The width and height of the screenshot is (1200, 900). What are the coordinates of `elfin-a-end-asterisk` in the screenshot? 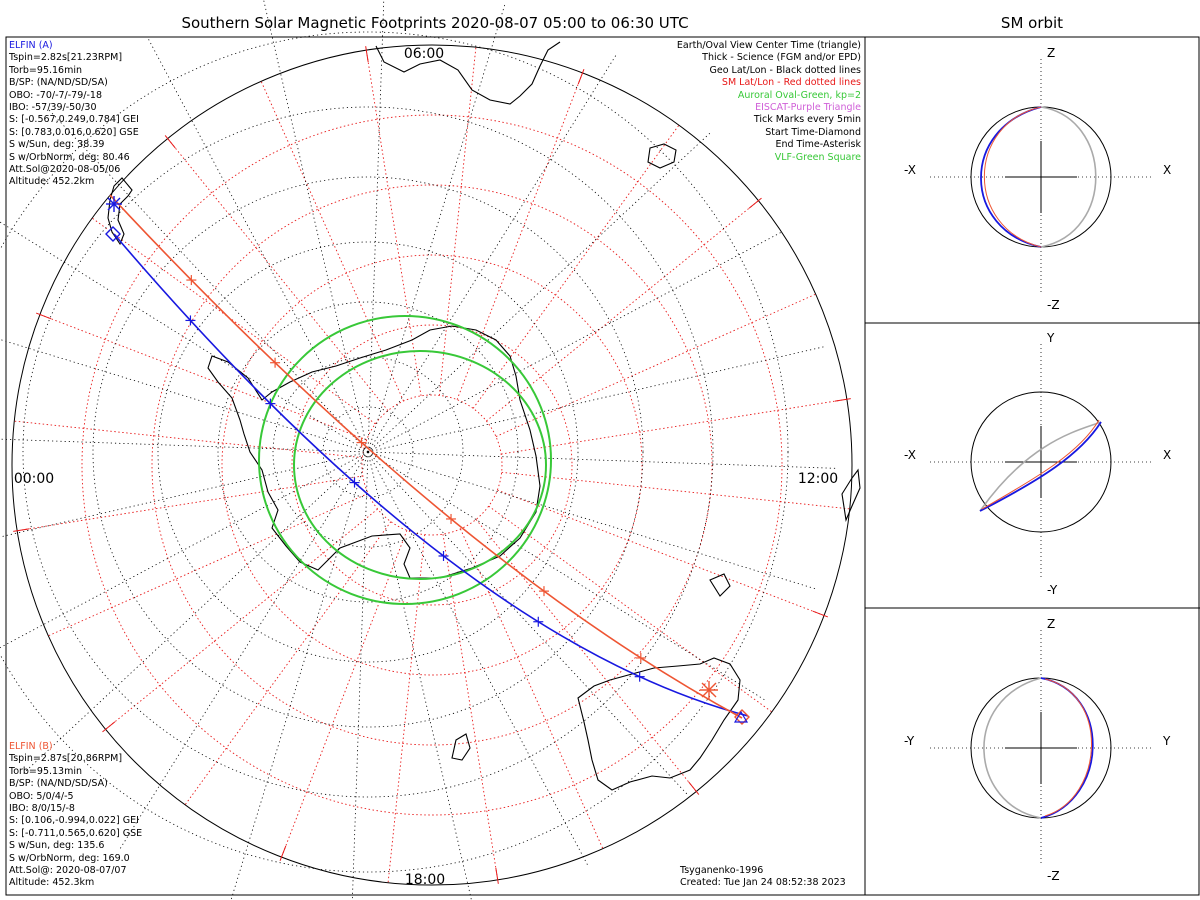 It's located at (114, 204).